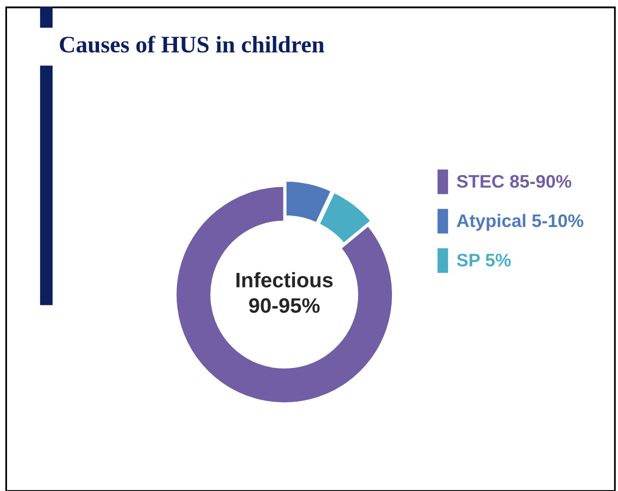  Describe the element at coordinates (483, 260) in the screenshot. I see `legend-label: SP 5%` at that location.